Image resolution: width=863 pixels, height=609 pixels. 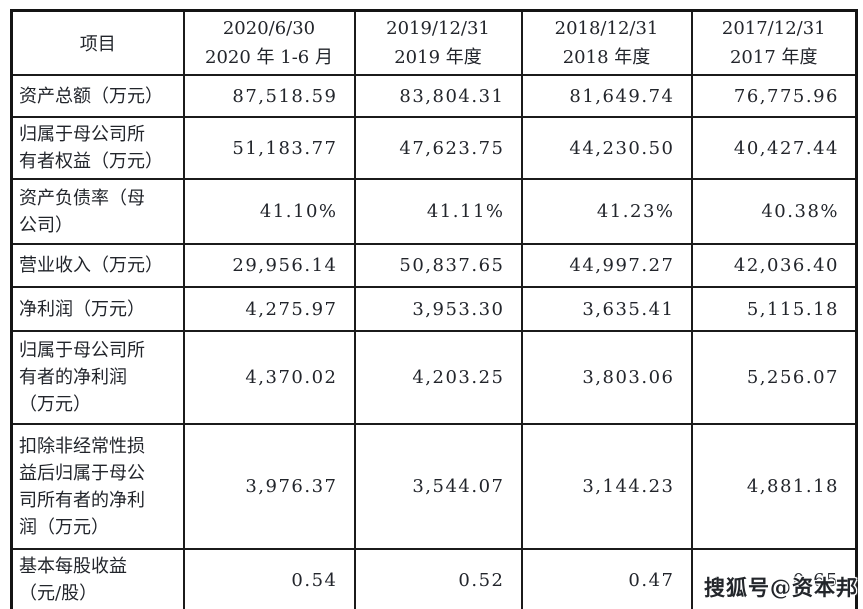 I want to click on value-cell: 3,953.30, so click(x=438, y=309).